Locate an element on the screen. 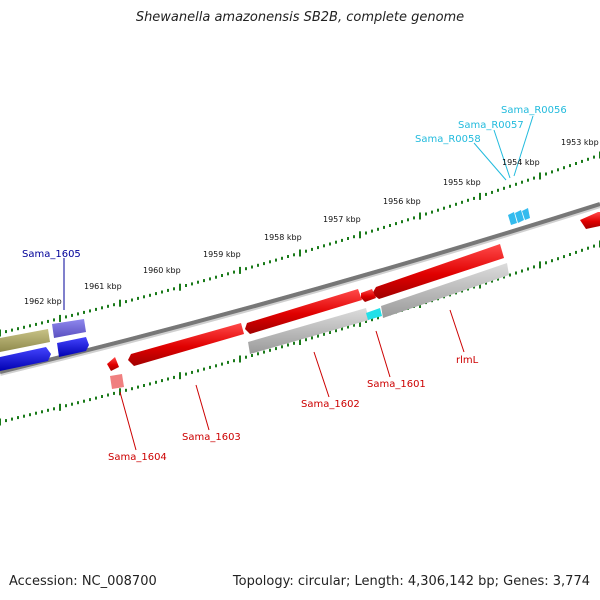 The height and width of the screenshot is (600, 600). label-sama-1603: Sama_1603 is located at coordinates (211, 437).